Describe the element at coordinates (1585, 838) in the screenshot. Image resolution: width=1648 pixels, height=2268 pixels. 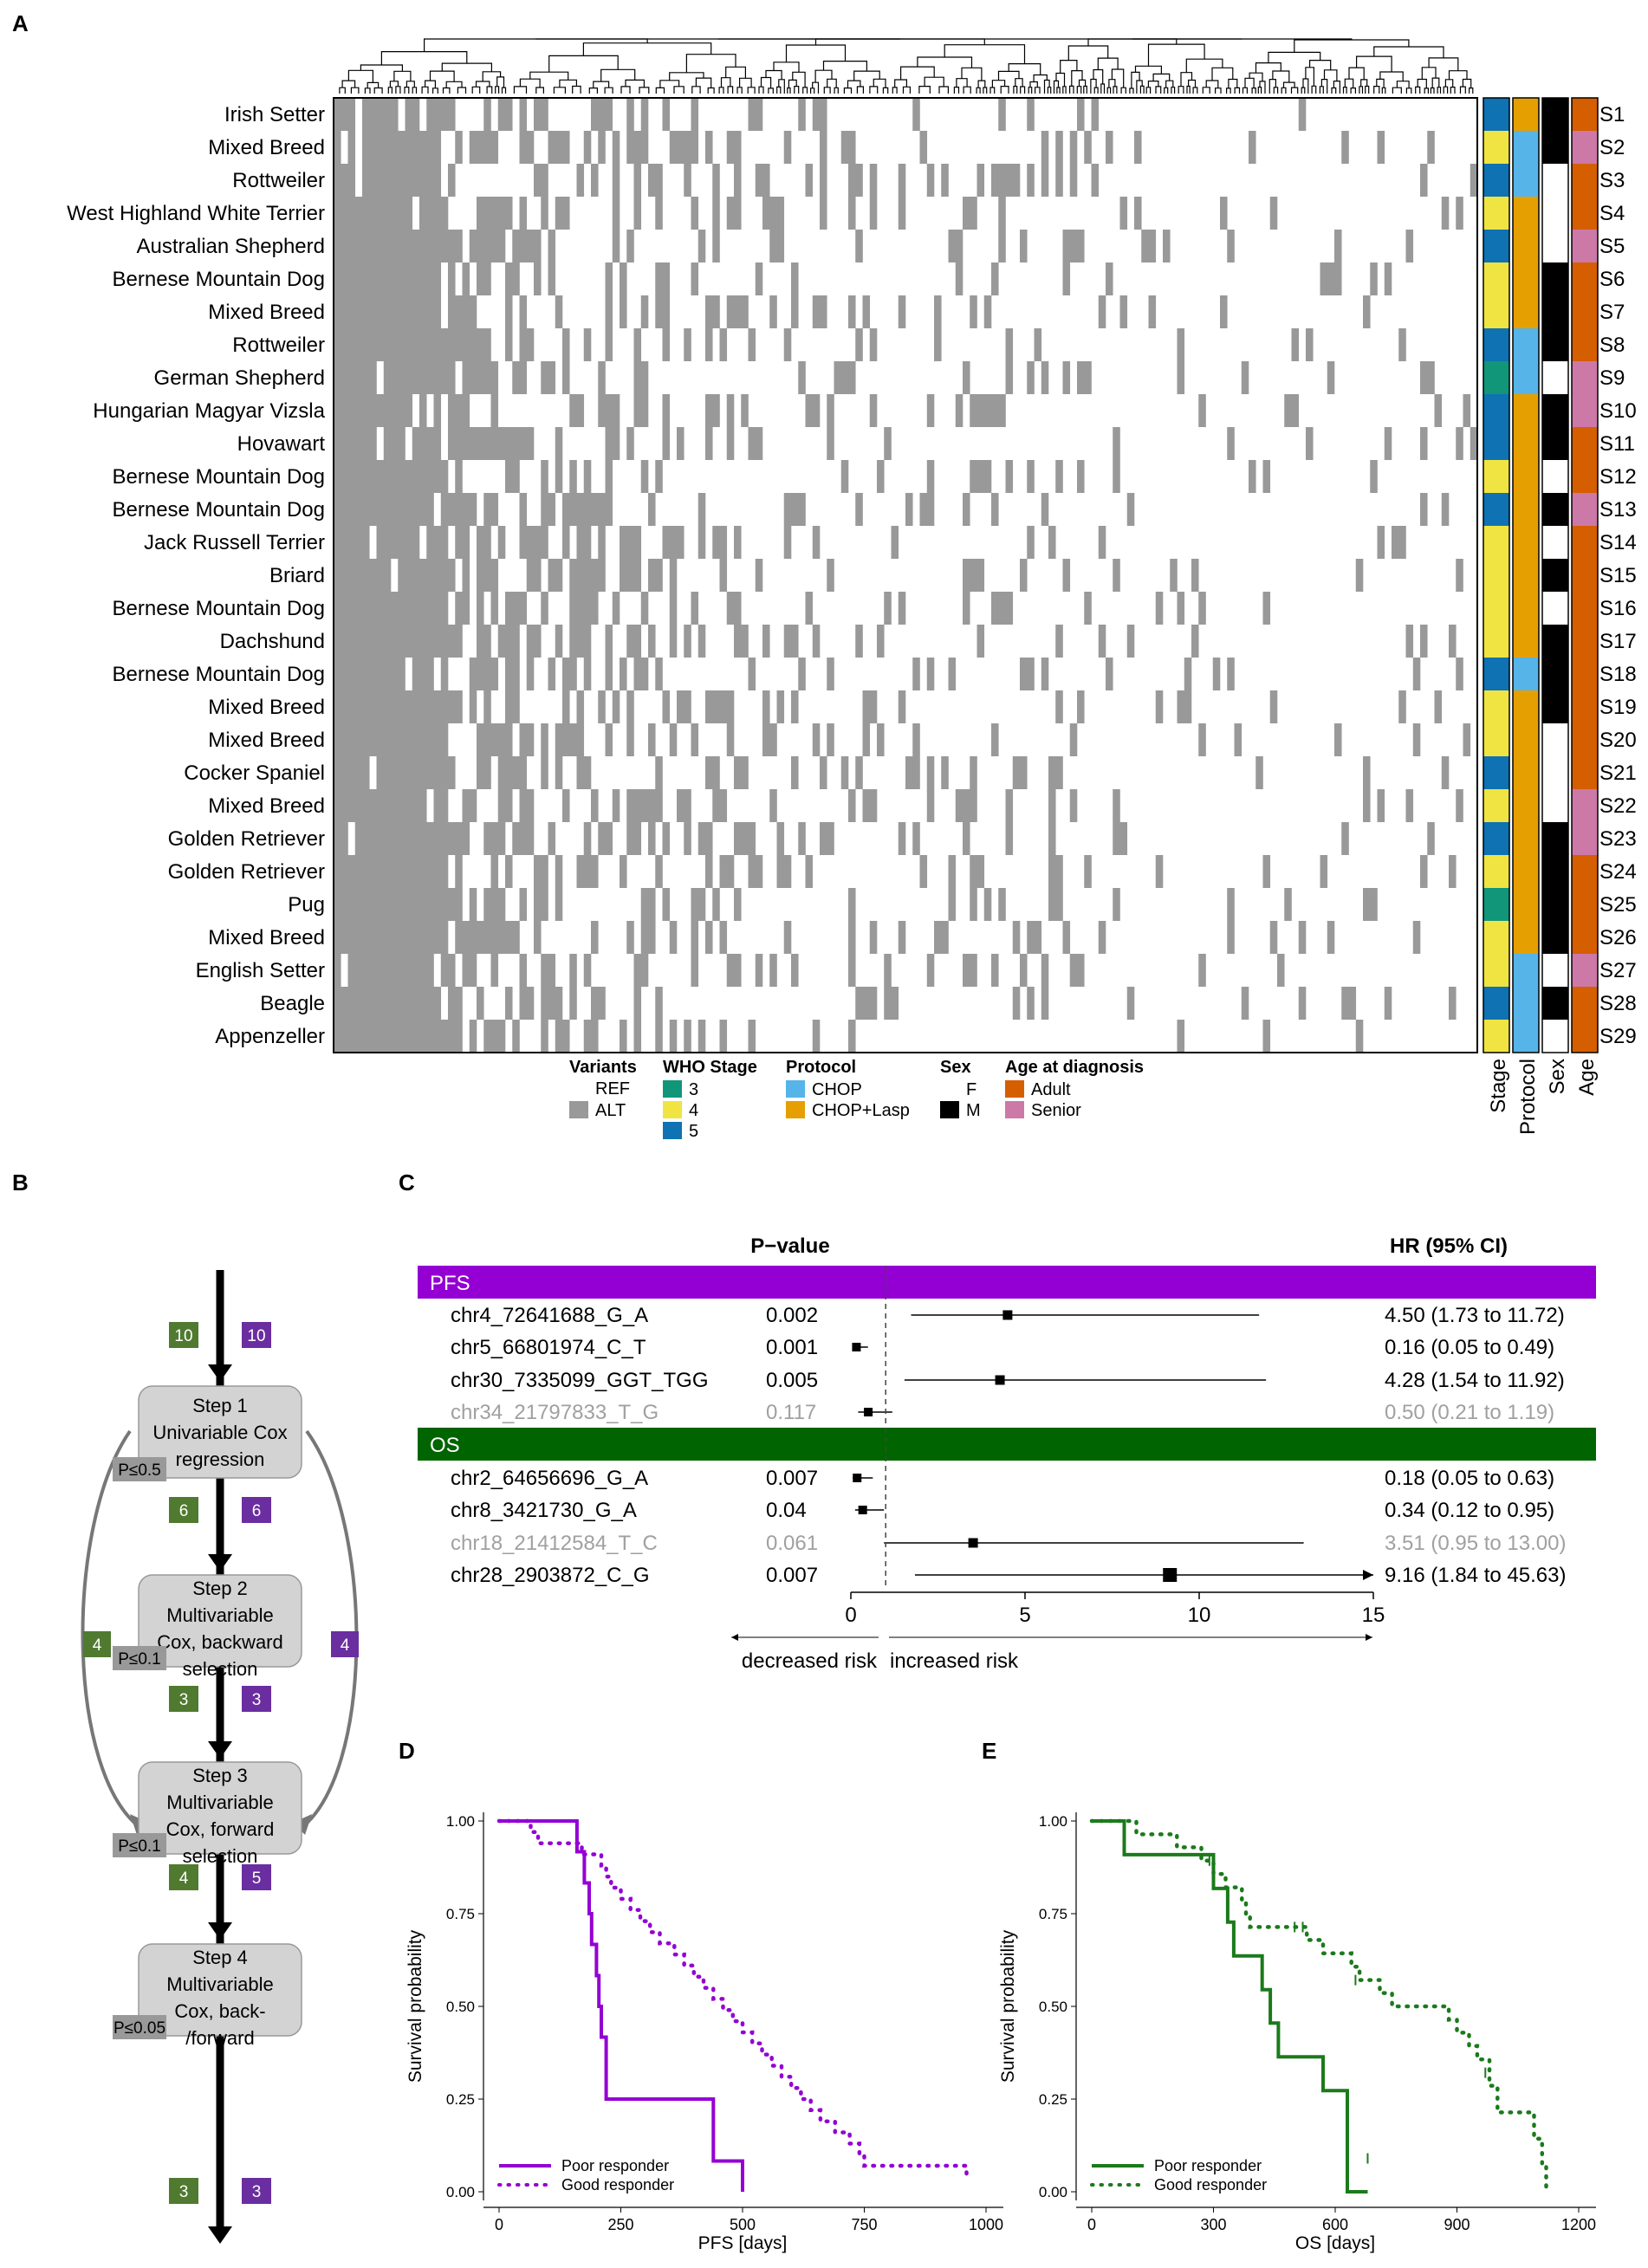
I see `age-cell` at that location.